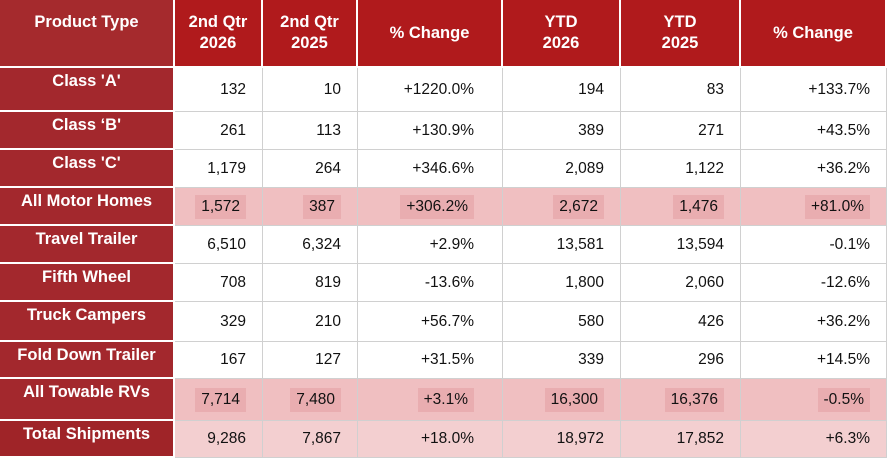 This screenshot has width=887, height=458. What do you see at coordinates (87, 90) in the screenshot?
I see `row-label: Class 'A'` at bounding box center [87, 90].